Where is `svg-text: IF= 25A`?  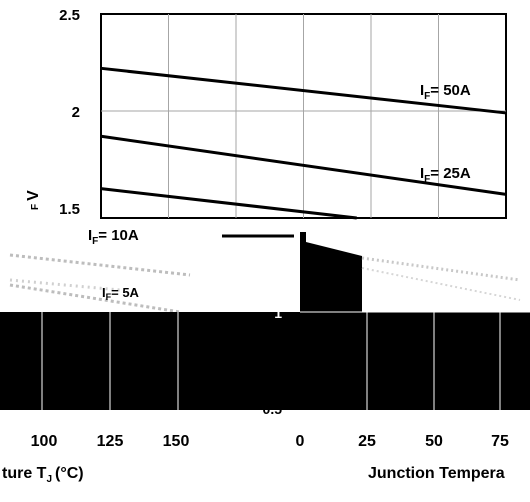 svg-text: IF= 25A is located at coordinates (445, 175).